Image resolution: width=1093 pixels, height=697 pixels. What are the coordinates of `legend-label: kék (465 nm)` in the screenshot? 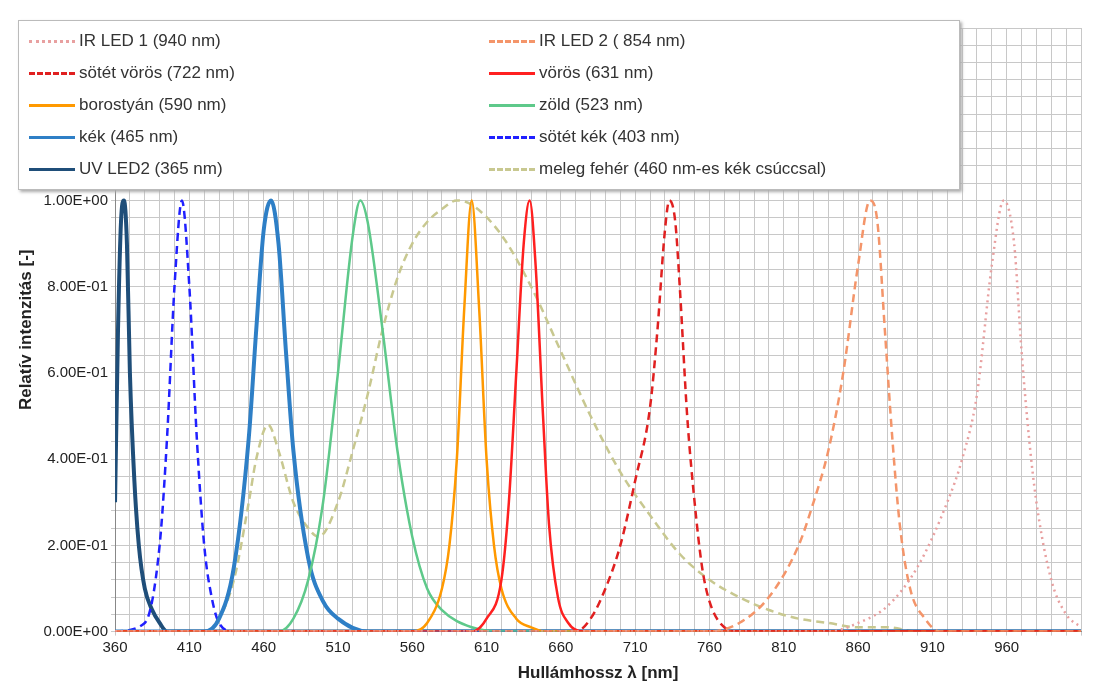 It's located at (129, 137).